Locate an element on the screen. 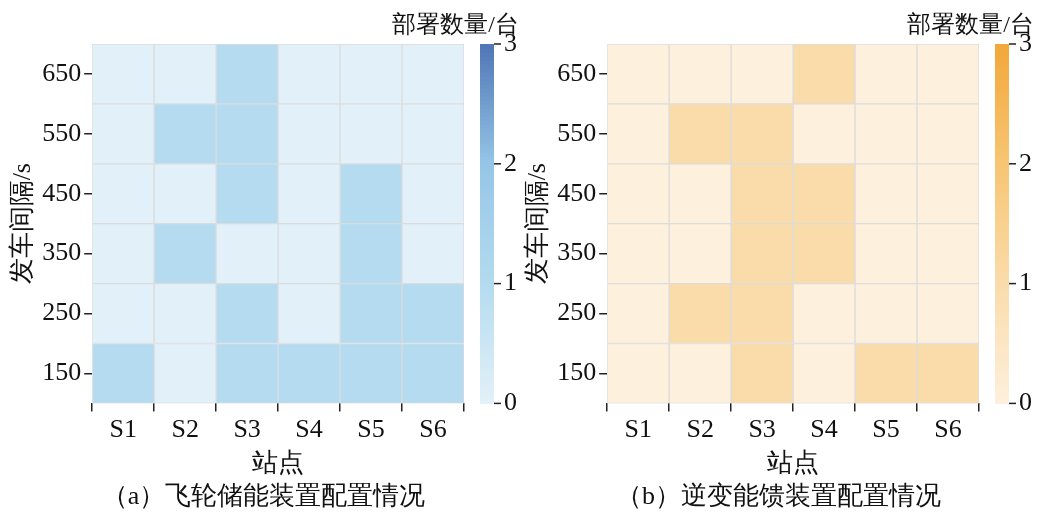 This screenshot has height=518, width=1047. text: （a）飞轮储能装置配置情况 is located at coordinates (263, 496).